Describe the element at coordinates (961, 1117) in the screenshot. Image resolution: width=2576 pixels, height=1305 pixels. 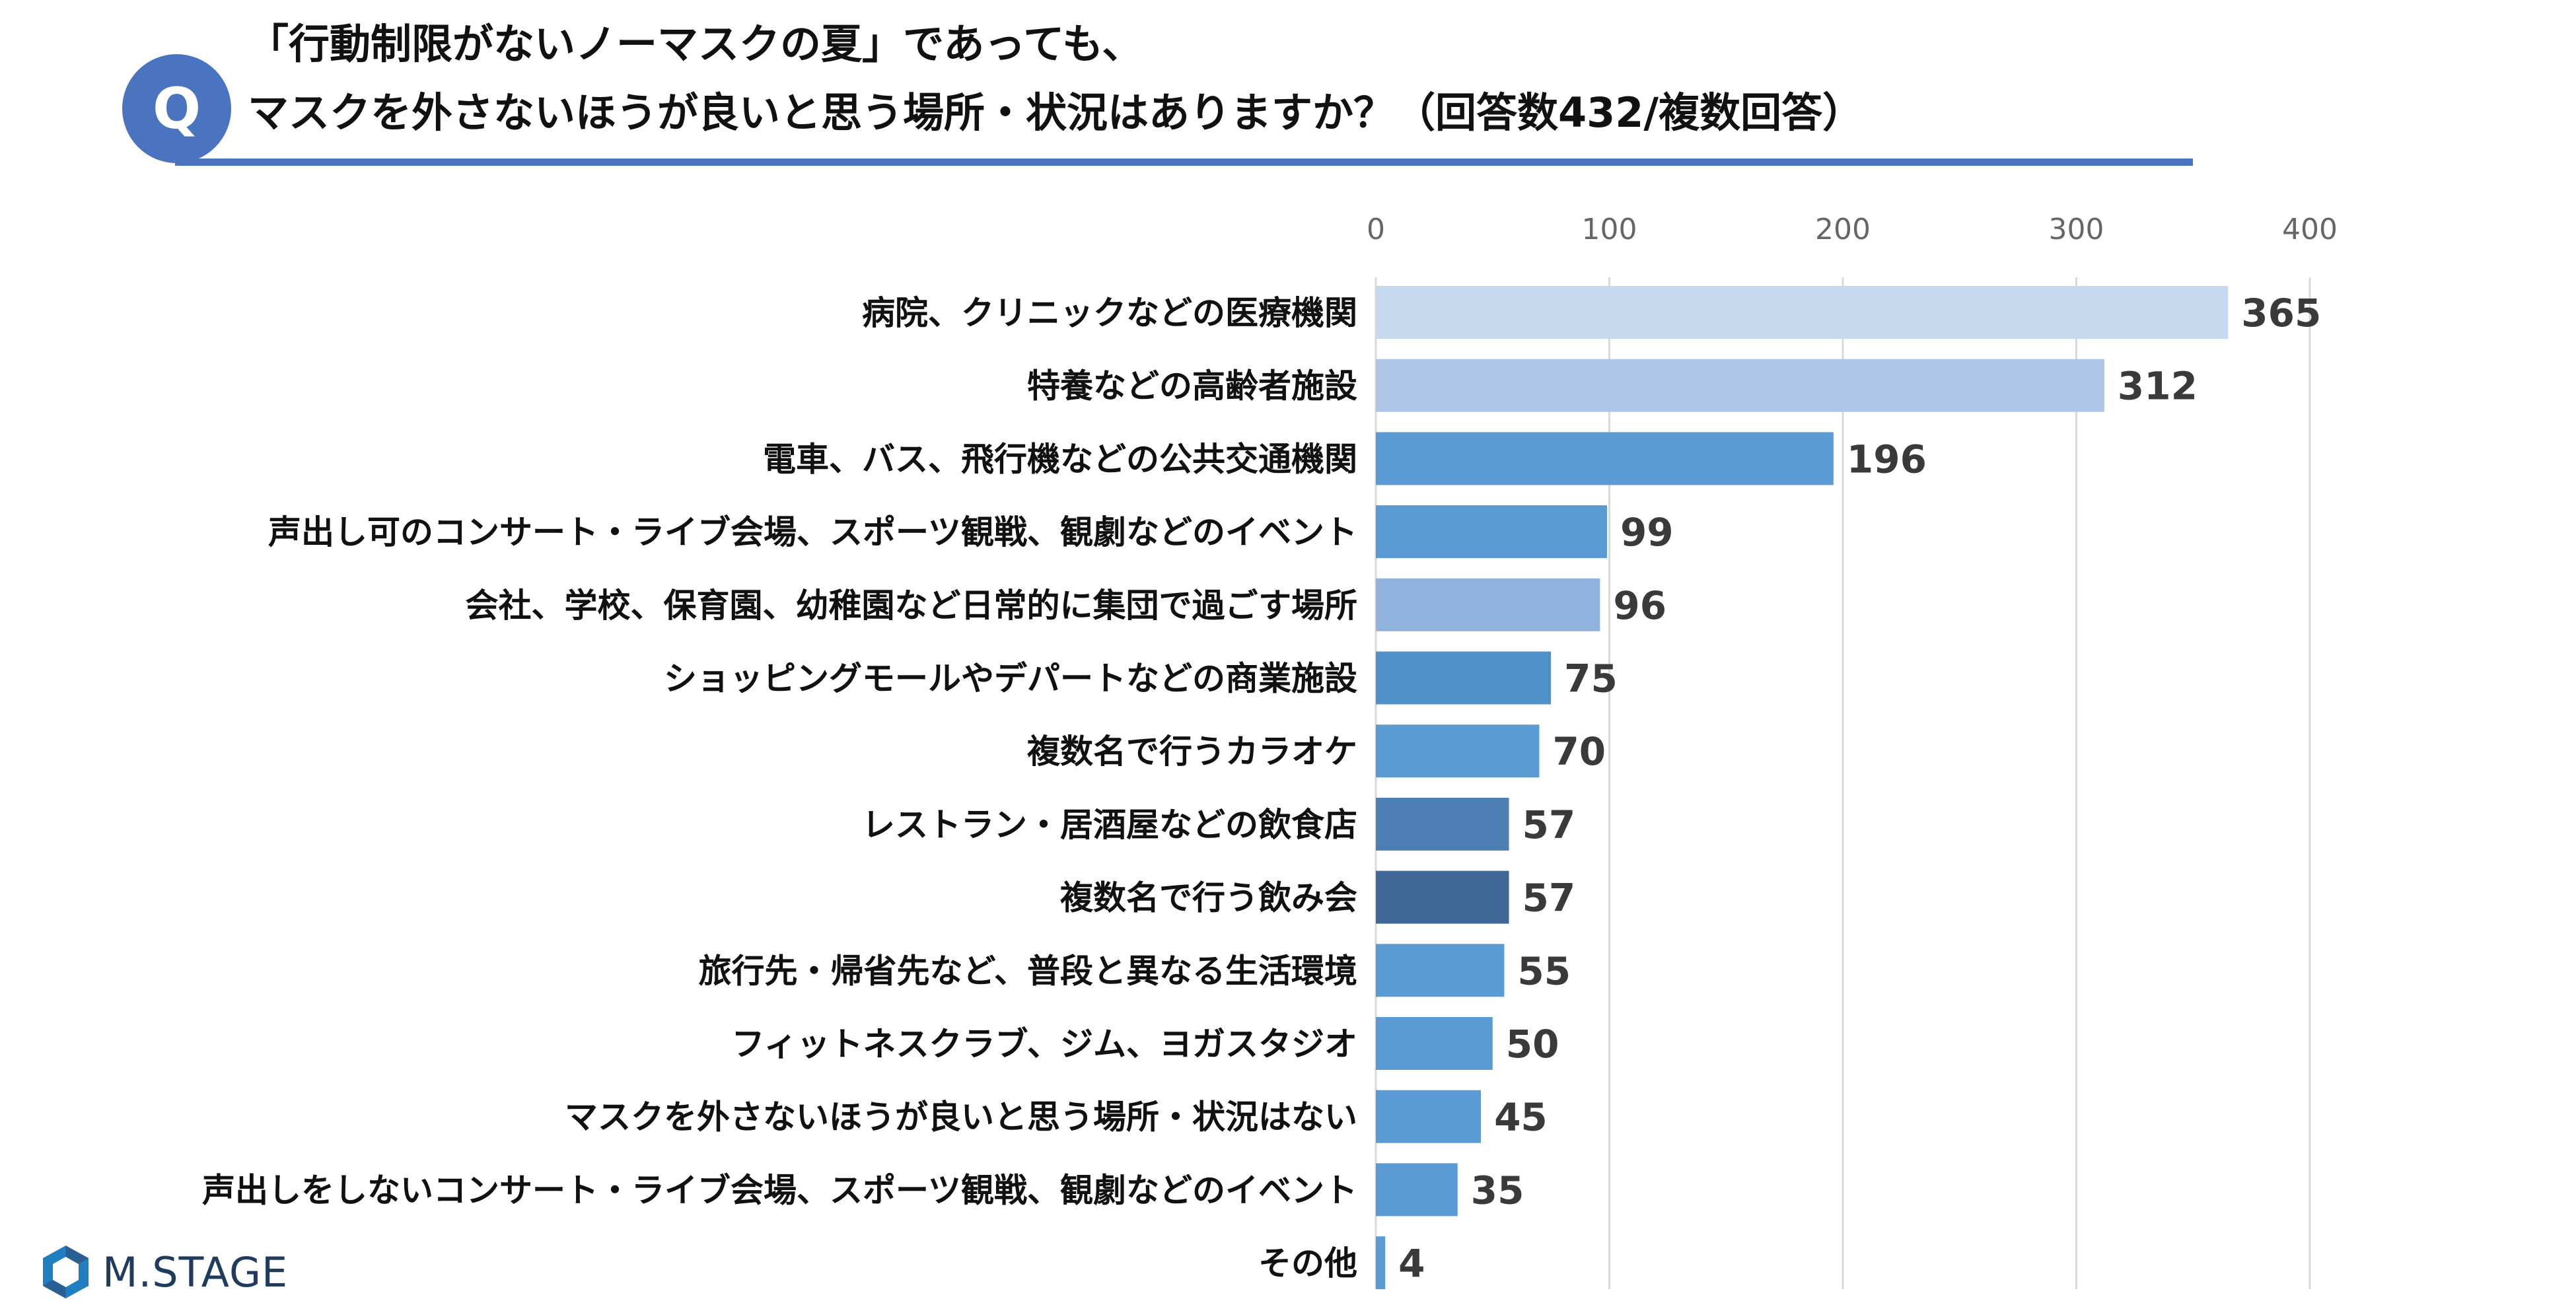
I see `category-label: マスクを外さないほうが良いと思う場所・状況はない` at that location.